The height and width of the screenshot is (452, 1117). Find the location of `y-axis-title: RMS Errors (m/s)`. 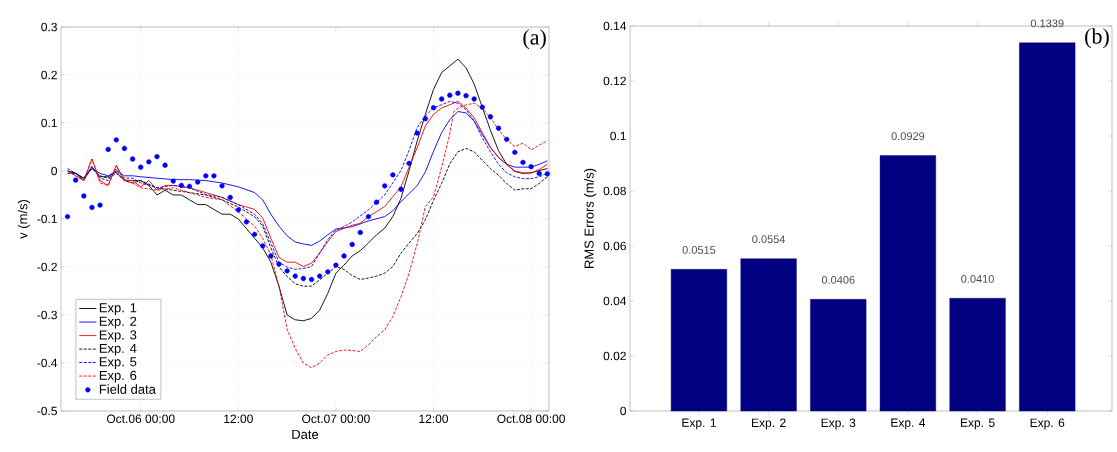

y-axis-title: RMS Errors (m/s) is located at coordinates (590, 218).